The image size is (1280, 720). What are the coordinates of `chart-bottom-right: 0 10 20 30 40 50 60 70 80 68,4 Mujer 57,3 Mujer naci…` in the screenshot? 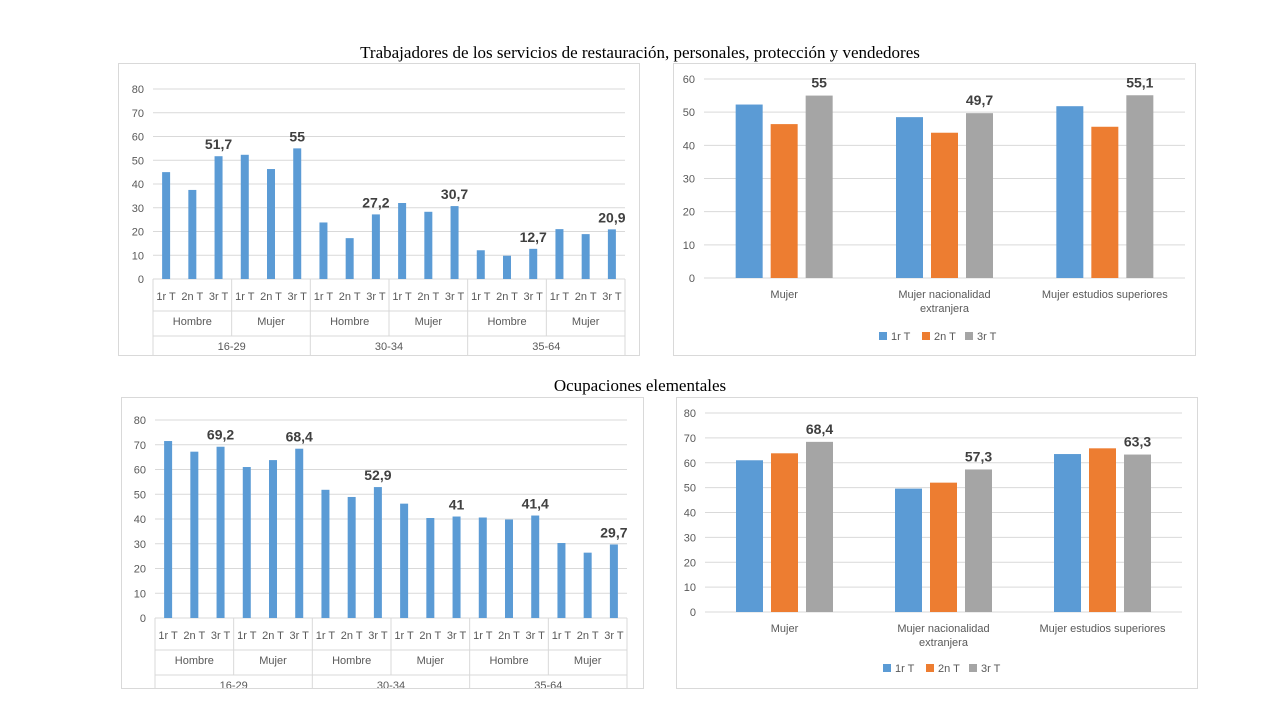 It's located at (933, 541).